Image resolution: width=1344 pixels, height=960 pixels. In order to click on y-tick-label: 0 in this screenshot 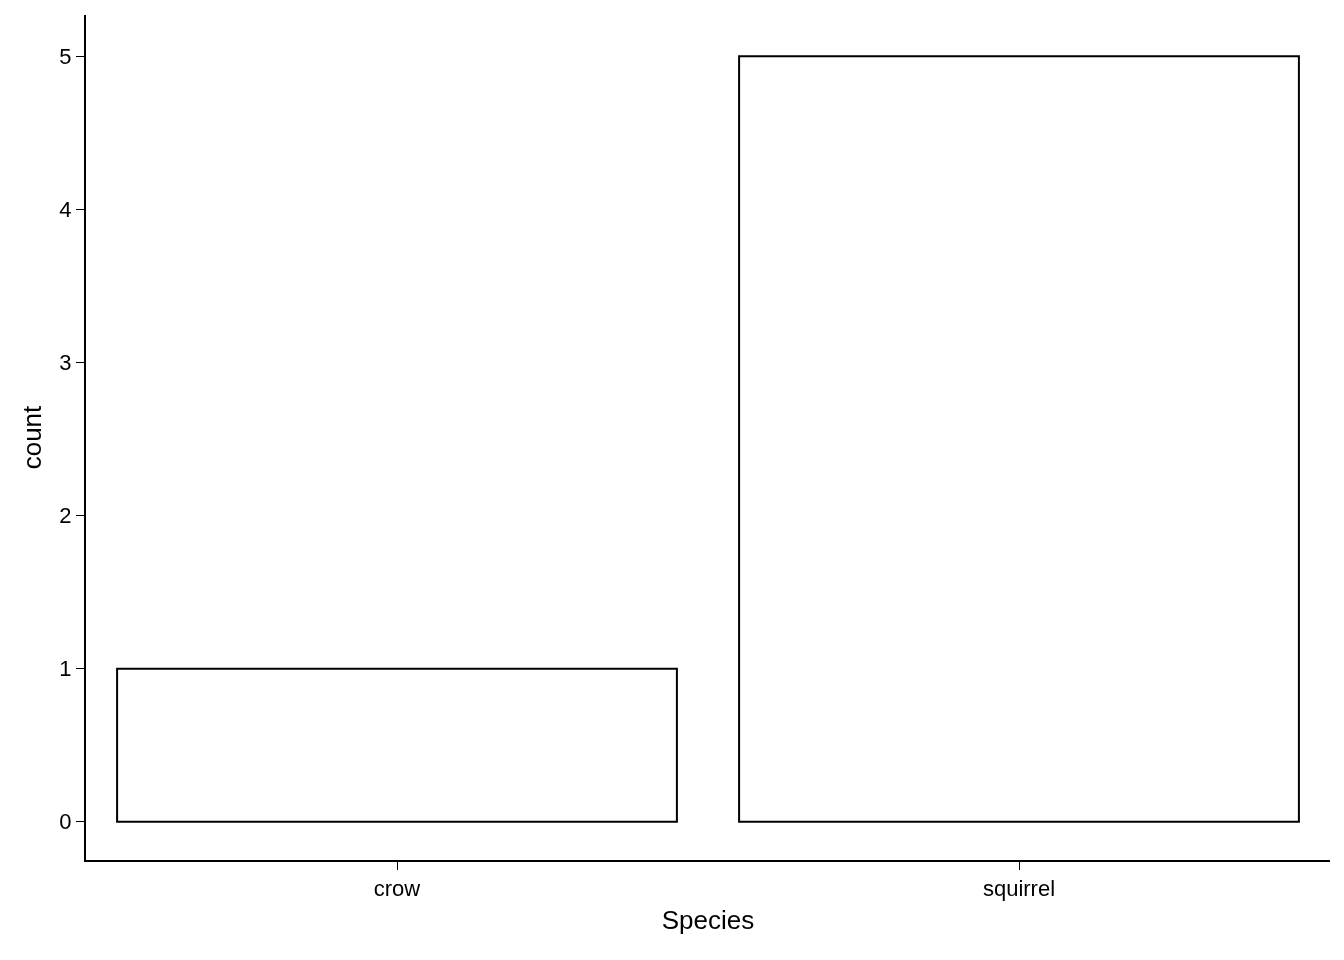, I will do `click(65, 822)`.